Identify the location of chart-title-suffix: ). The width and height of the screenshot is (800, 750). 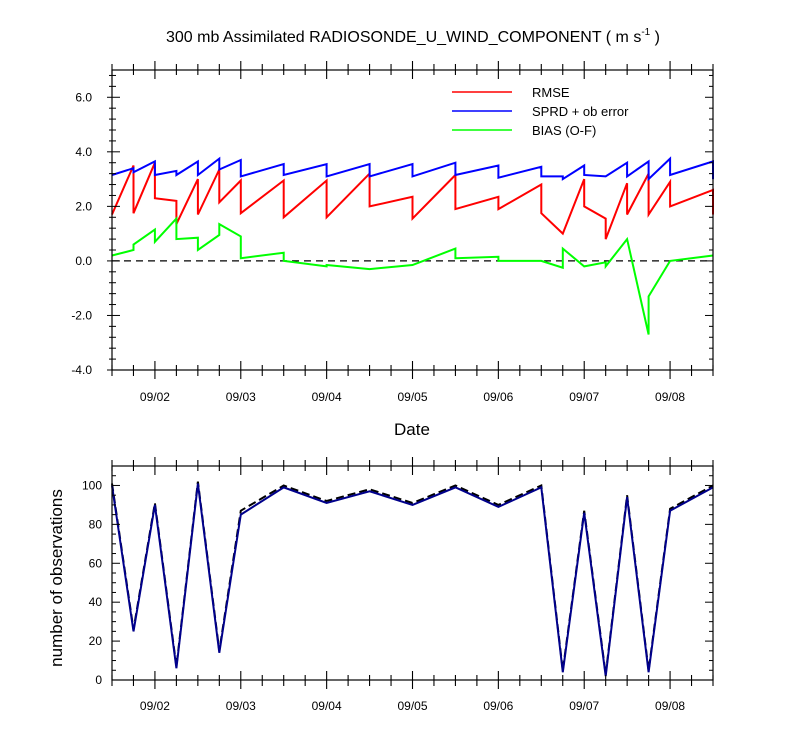
(655, 37).